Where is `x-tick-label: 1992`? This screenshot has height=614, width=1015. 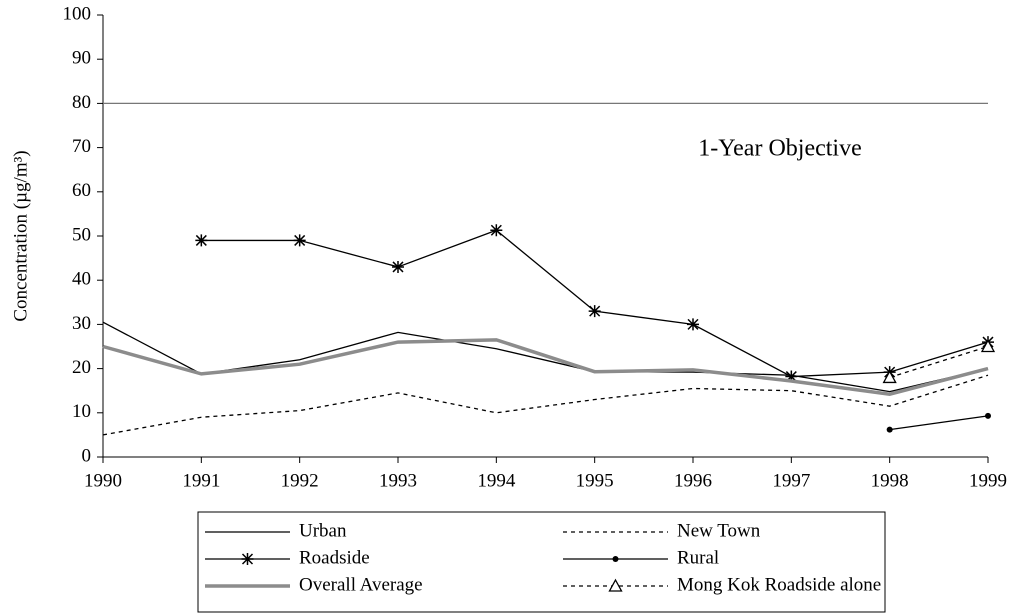 x-tick-label: 1992 is located at coordinates (300, 480).